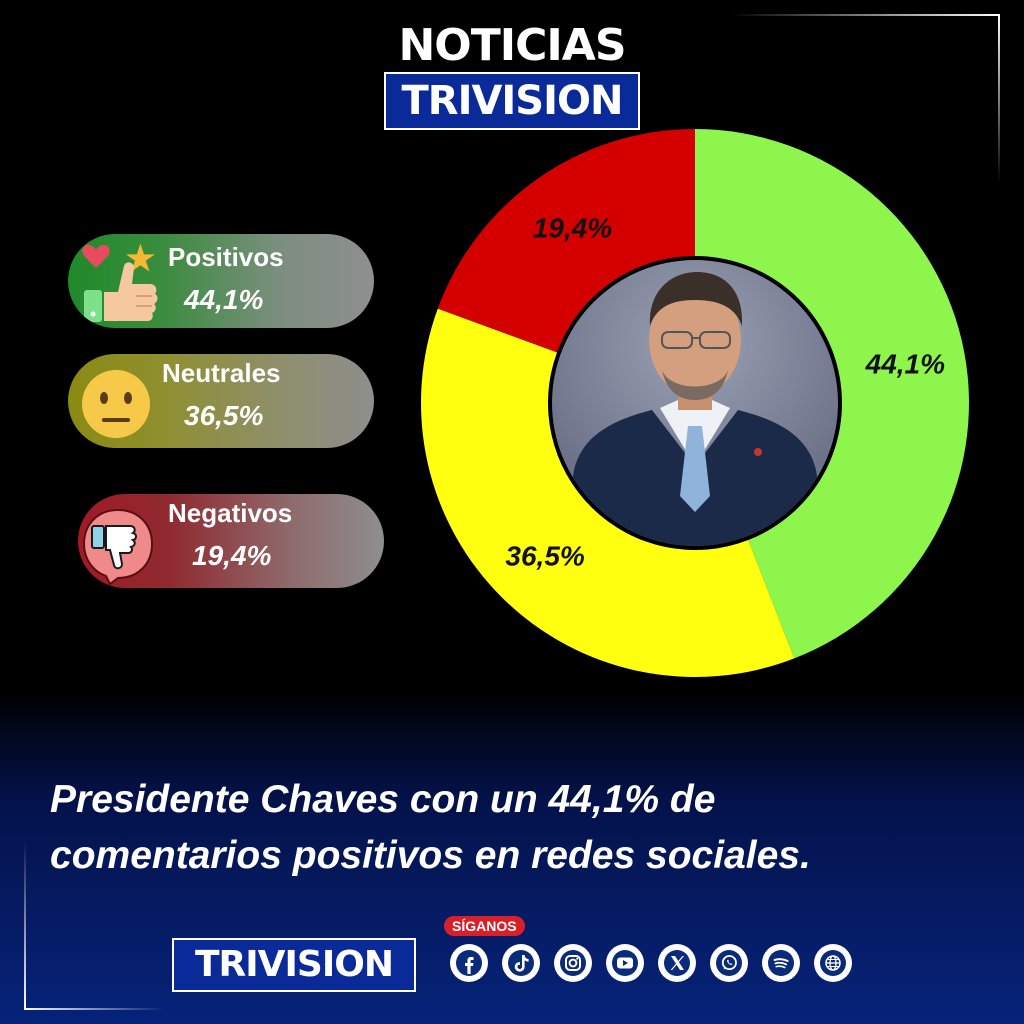  What do you see at coordinates (544, 556) in the screenshot?
I see `slice-label-neutrales: 36,5%` at bounding box center [544, 556].